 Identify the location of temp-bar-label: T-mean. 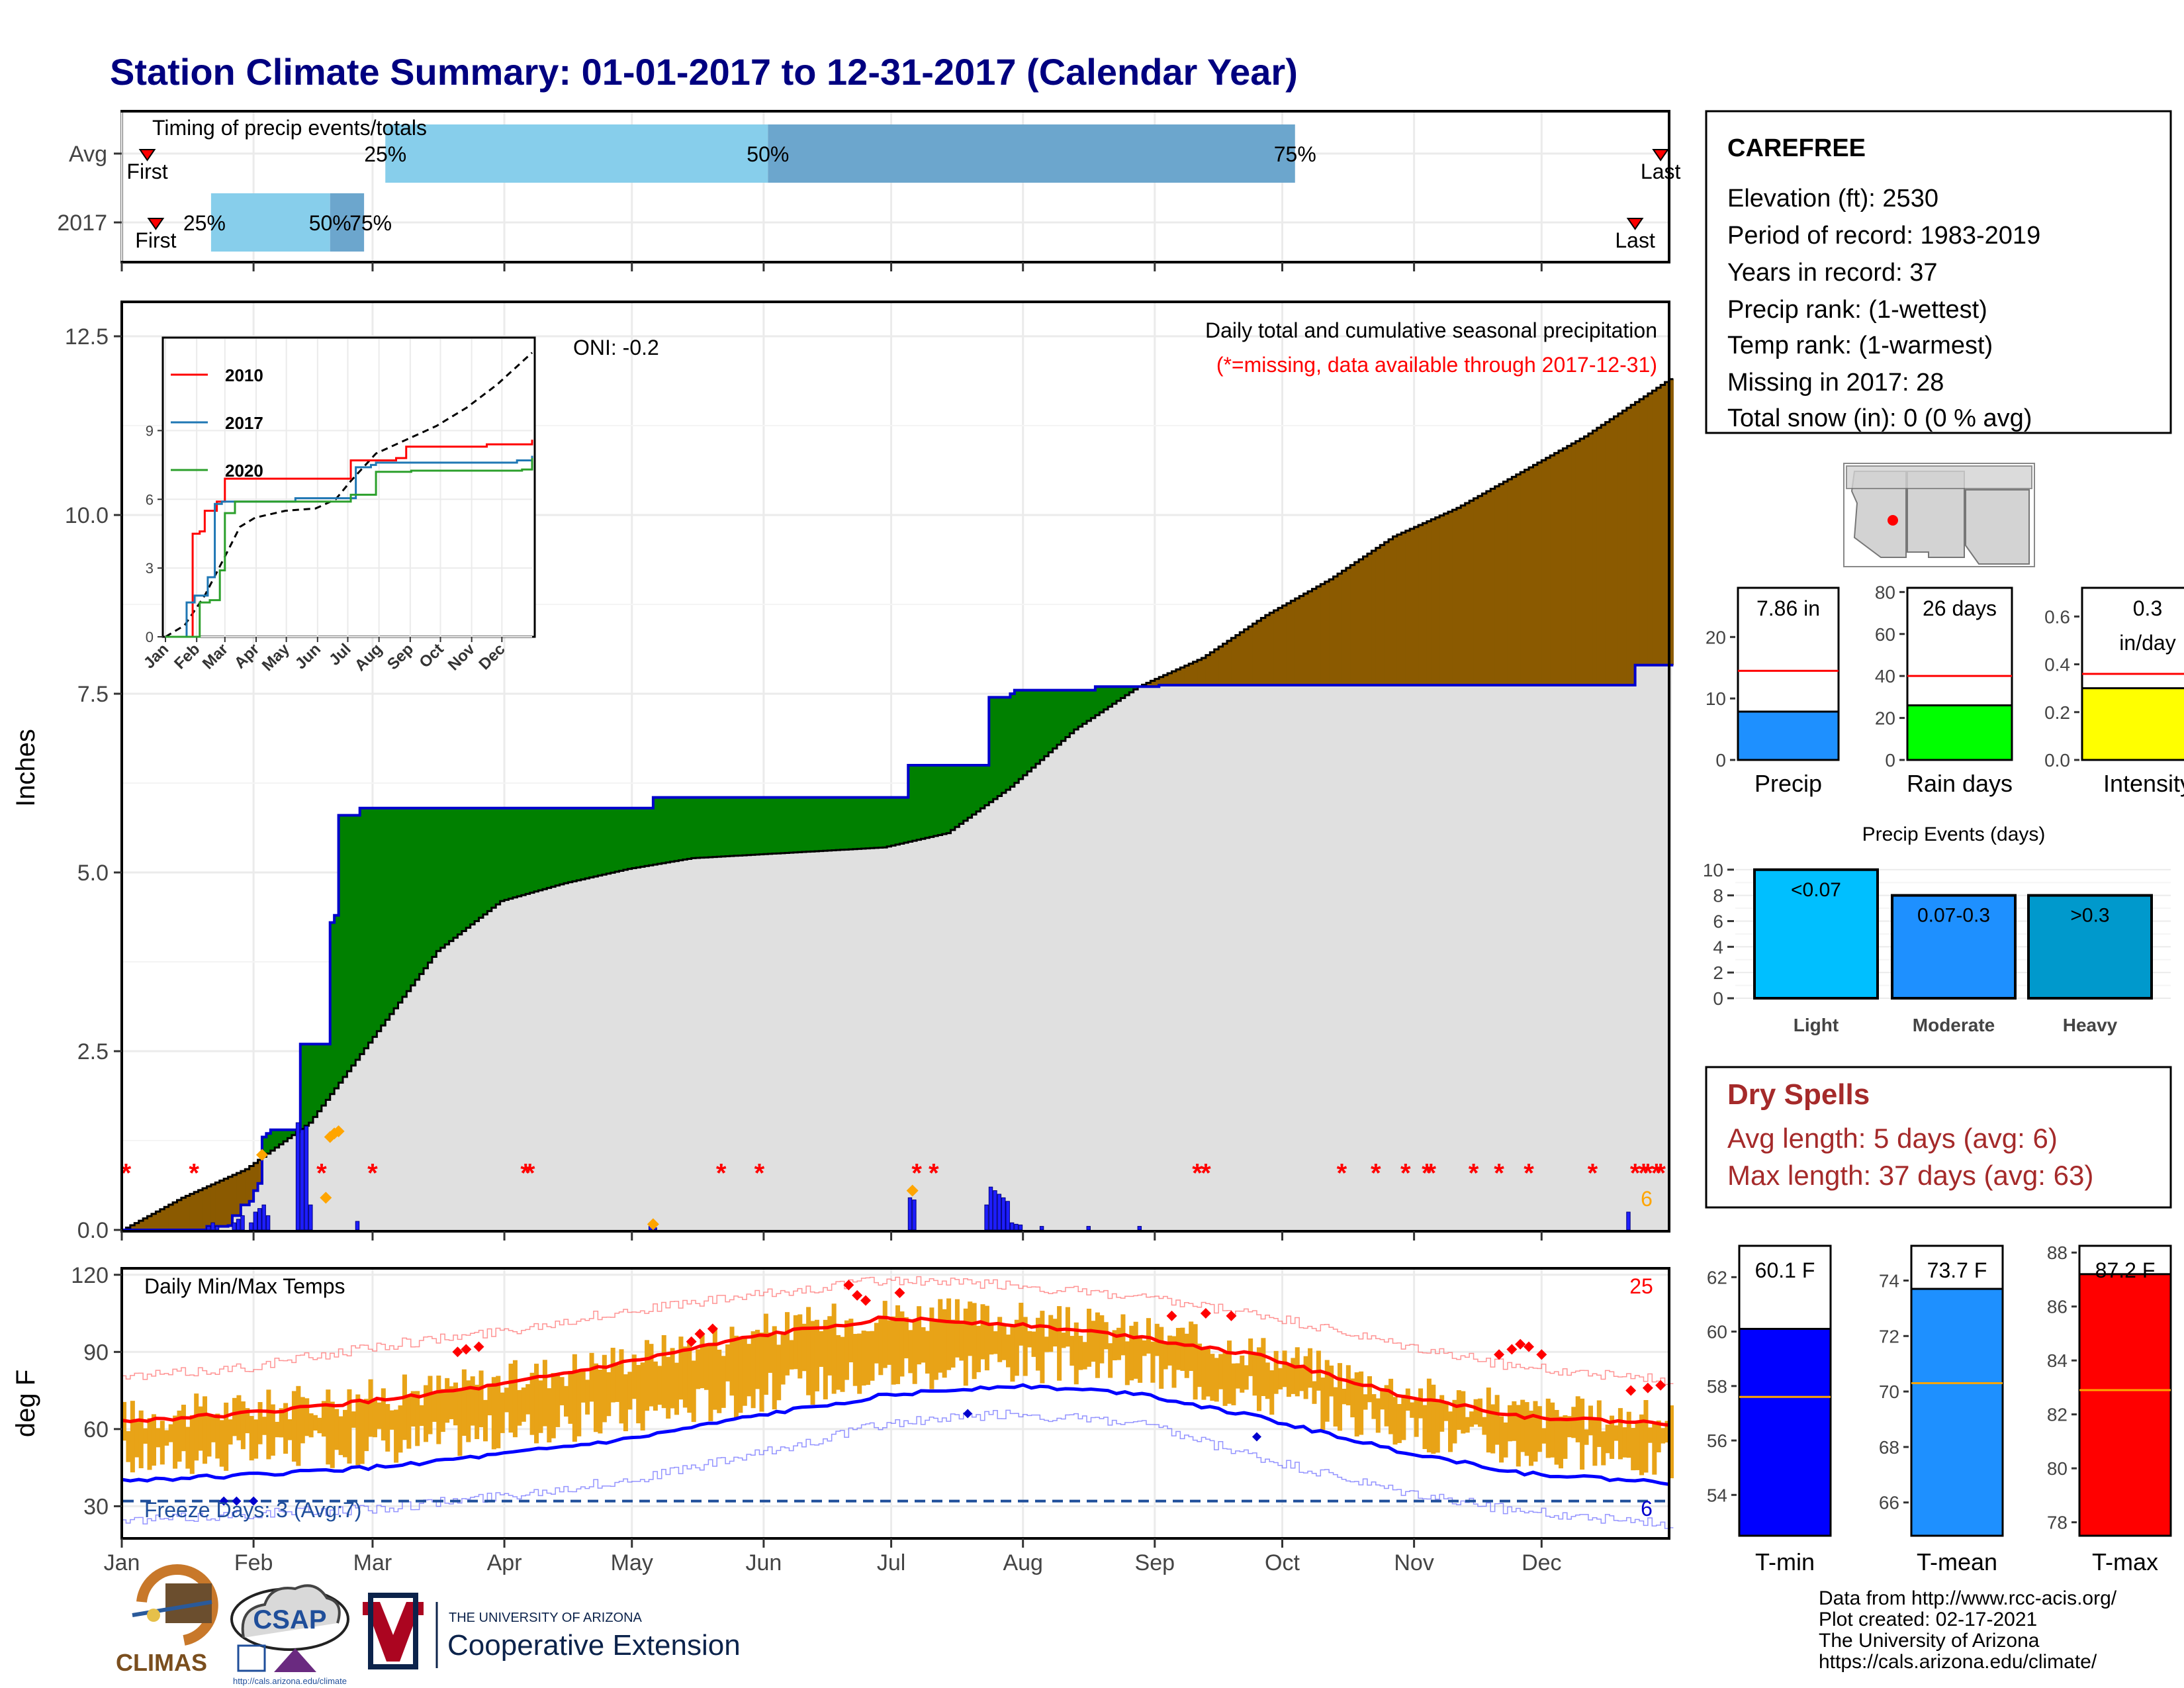
(1957, 1561).